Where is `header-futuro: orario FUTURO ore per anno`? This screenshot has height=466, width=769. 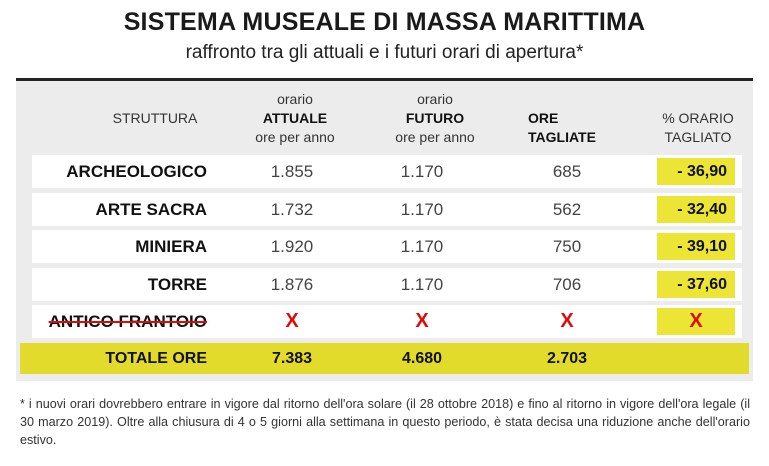 header-futuro: orario FUTURO ore per anno is located at coordinates (435, 118).